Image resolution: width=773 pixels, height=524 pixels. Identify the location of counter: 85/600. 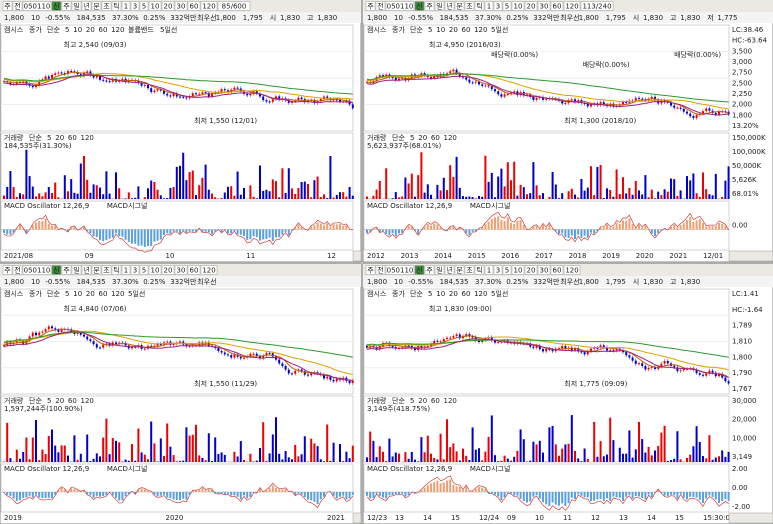
(234, 7).